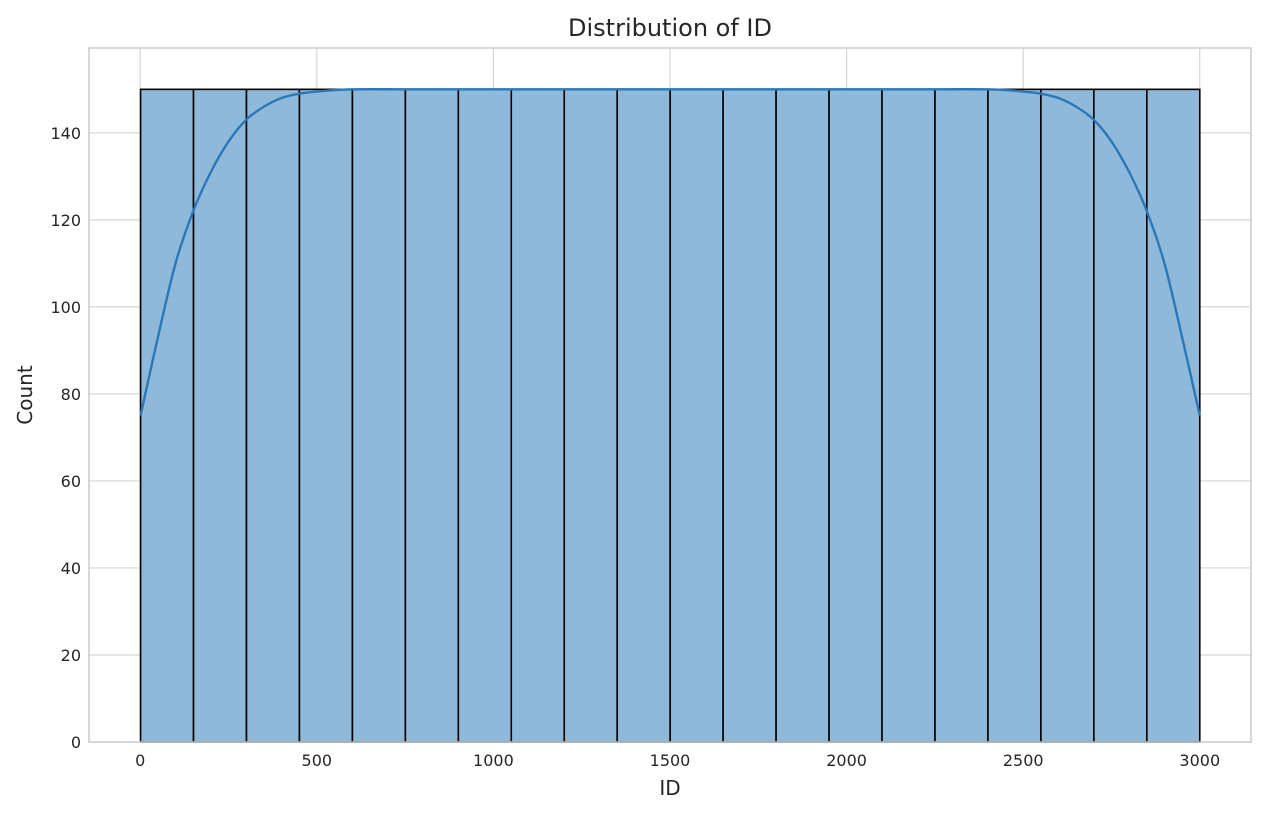  Describe the element at coordinates (846, 760) in the screenshot. I see `x-tick-label: 2000` at that location.